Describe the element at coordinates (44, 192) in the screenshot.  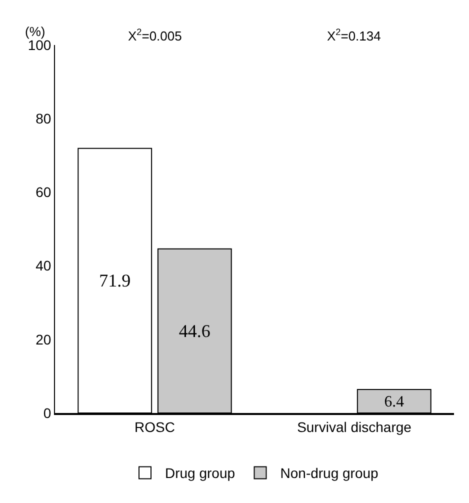
I see `y-tick-label: 60` at that location.